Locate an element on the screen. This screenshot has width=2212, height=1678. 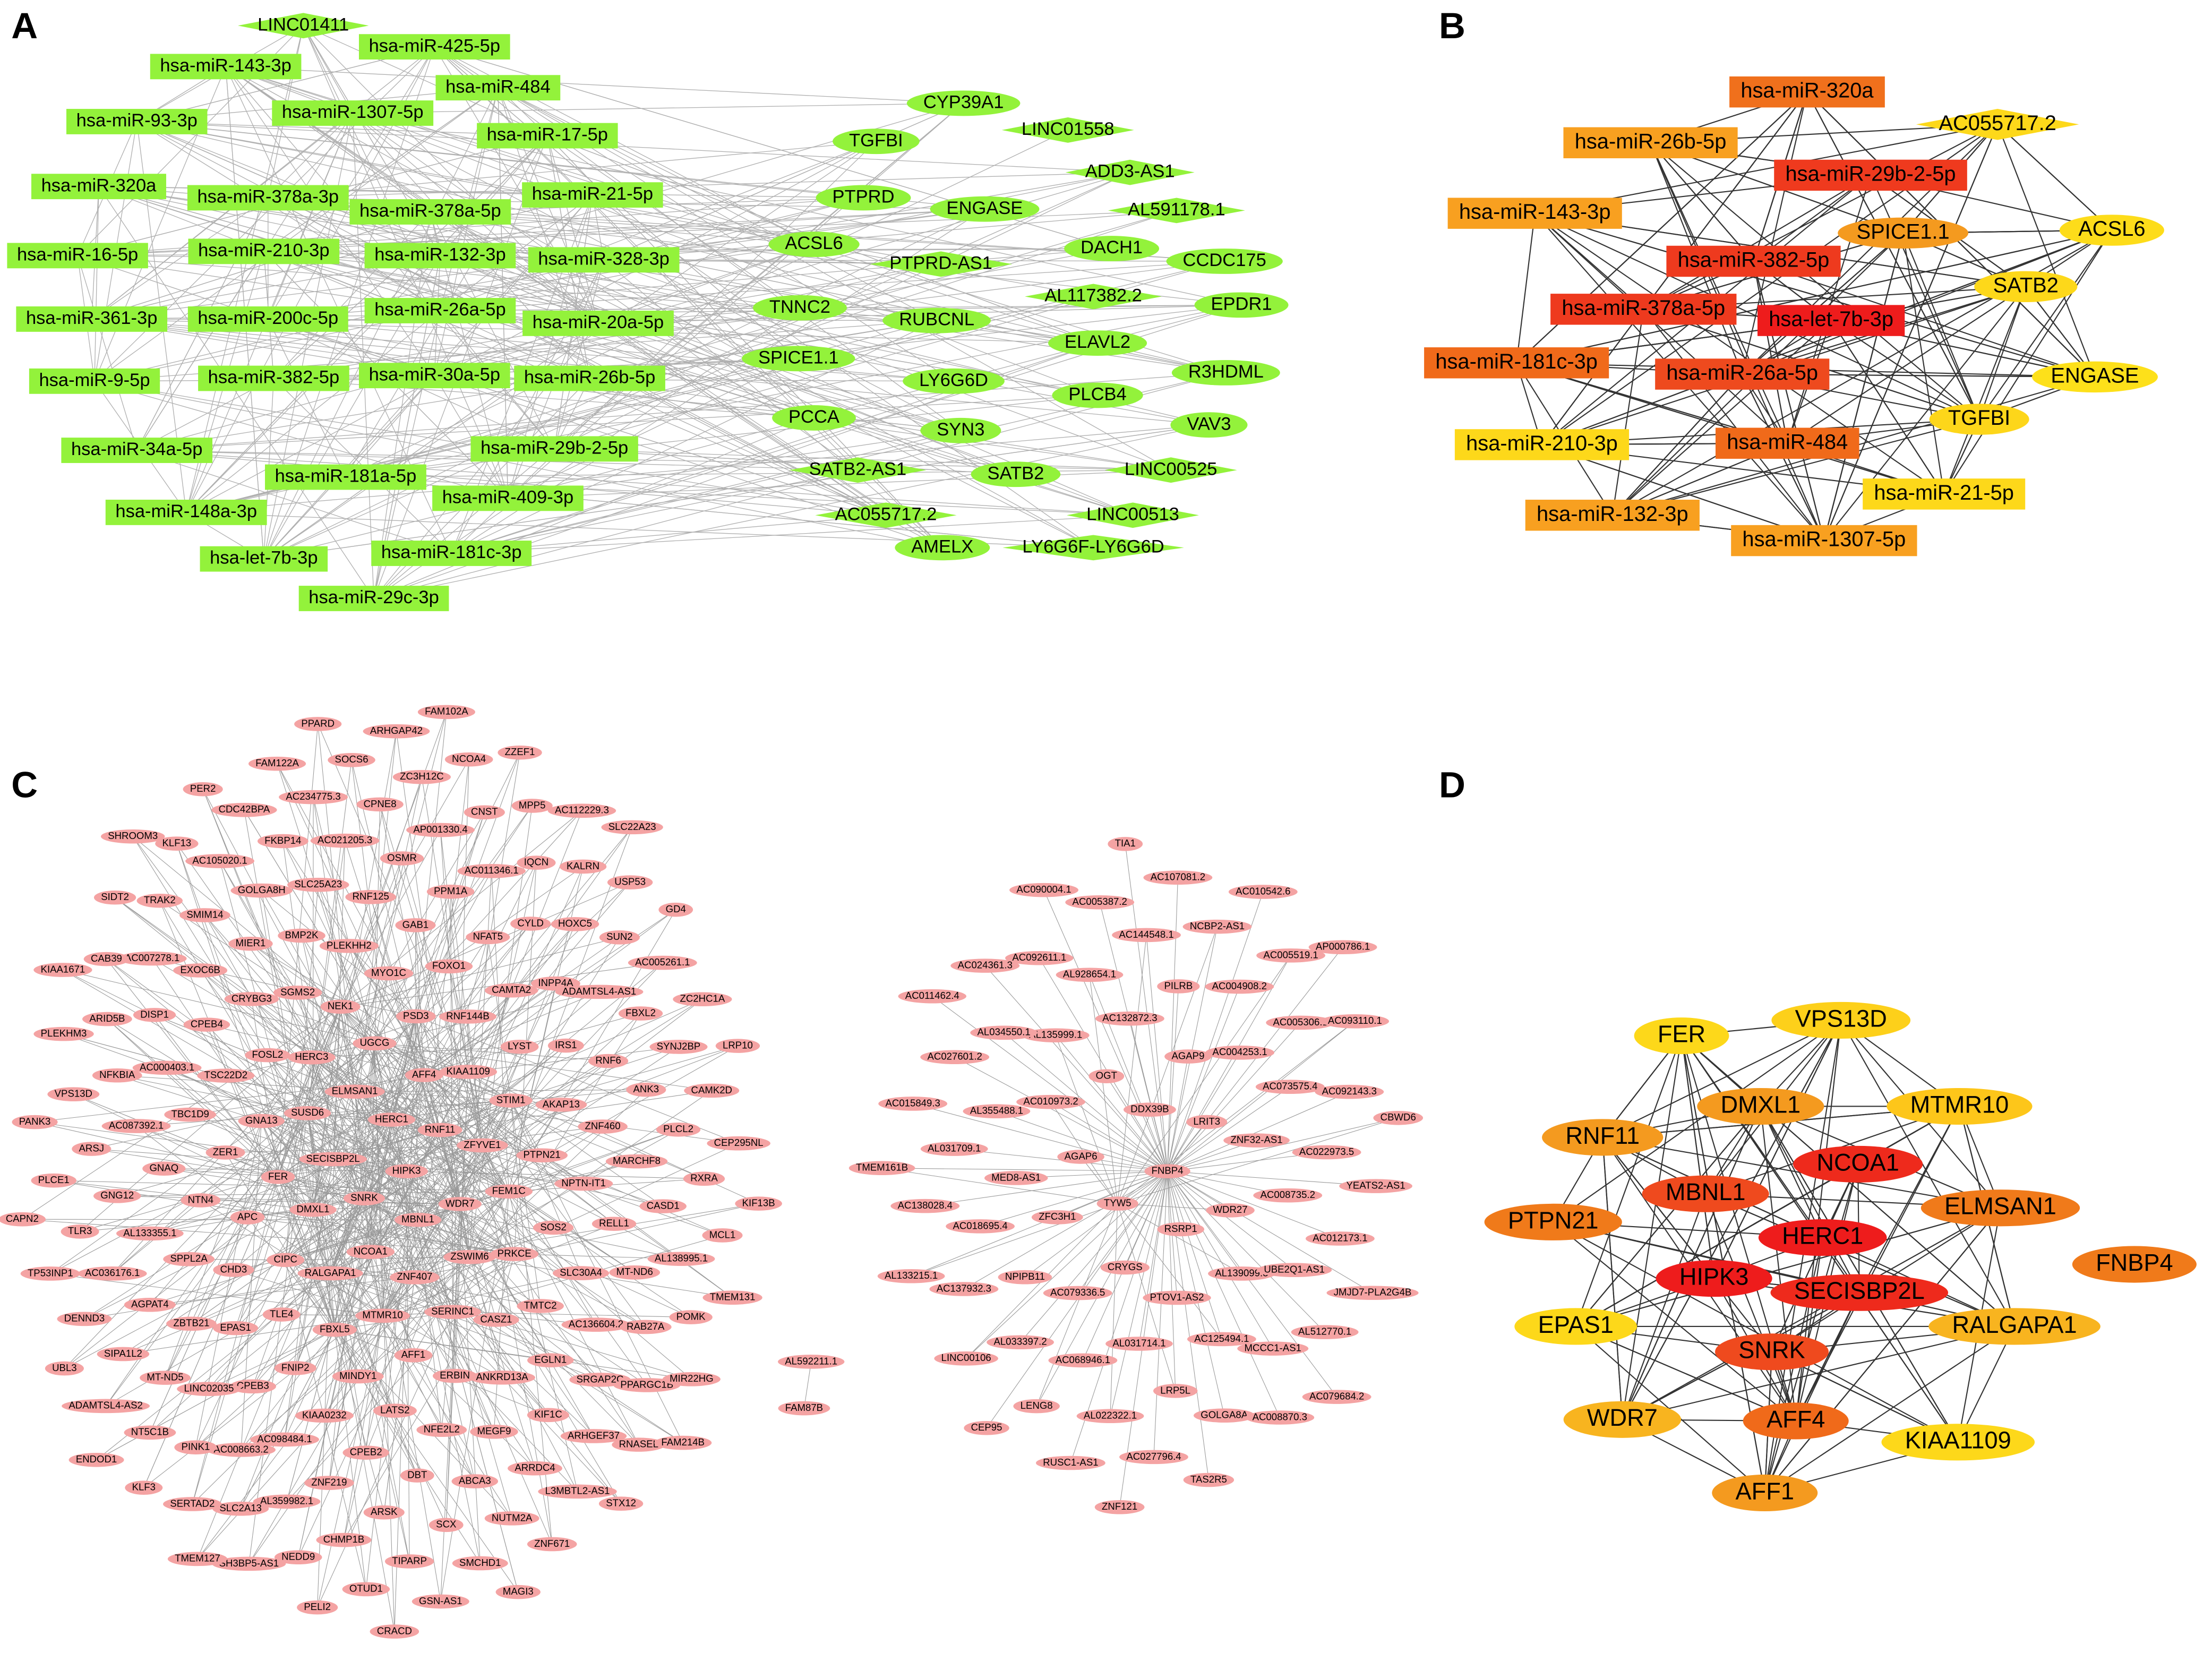
node: CIPC is located at coordinates (286, 1261).